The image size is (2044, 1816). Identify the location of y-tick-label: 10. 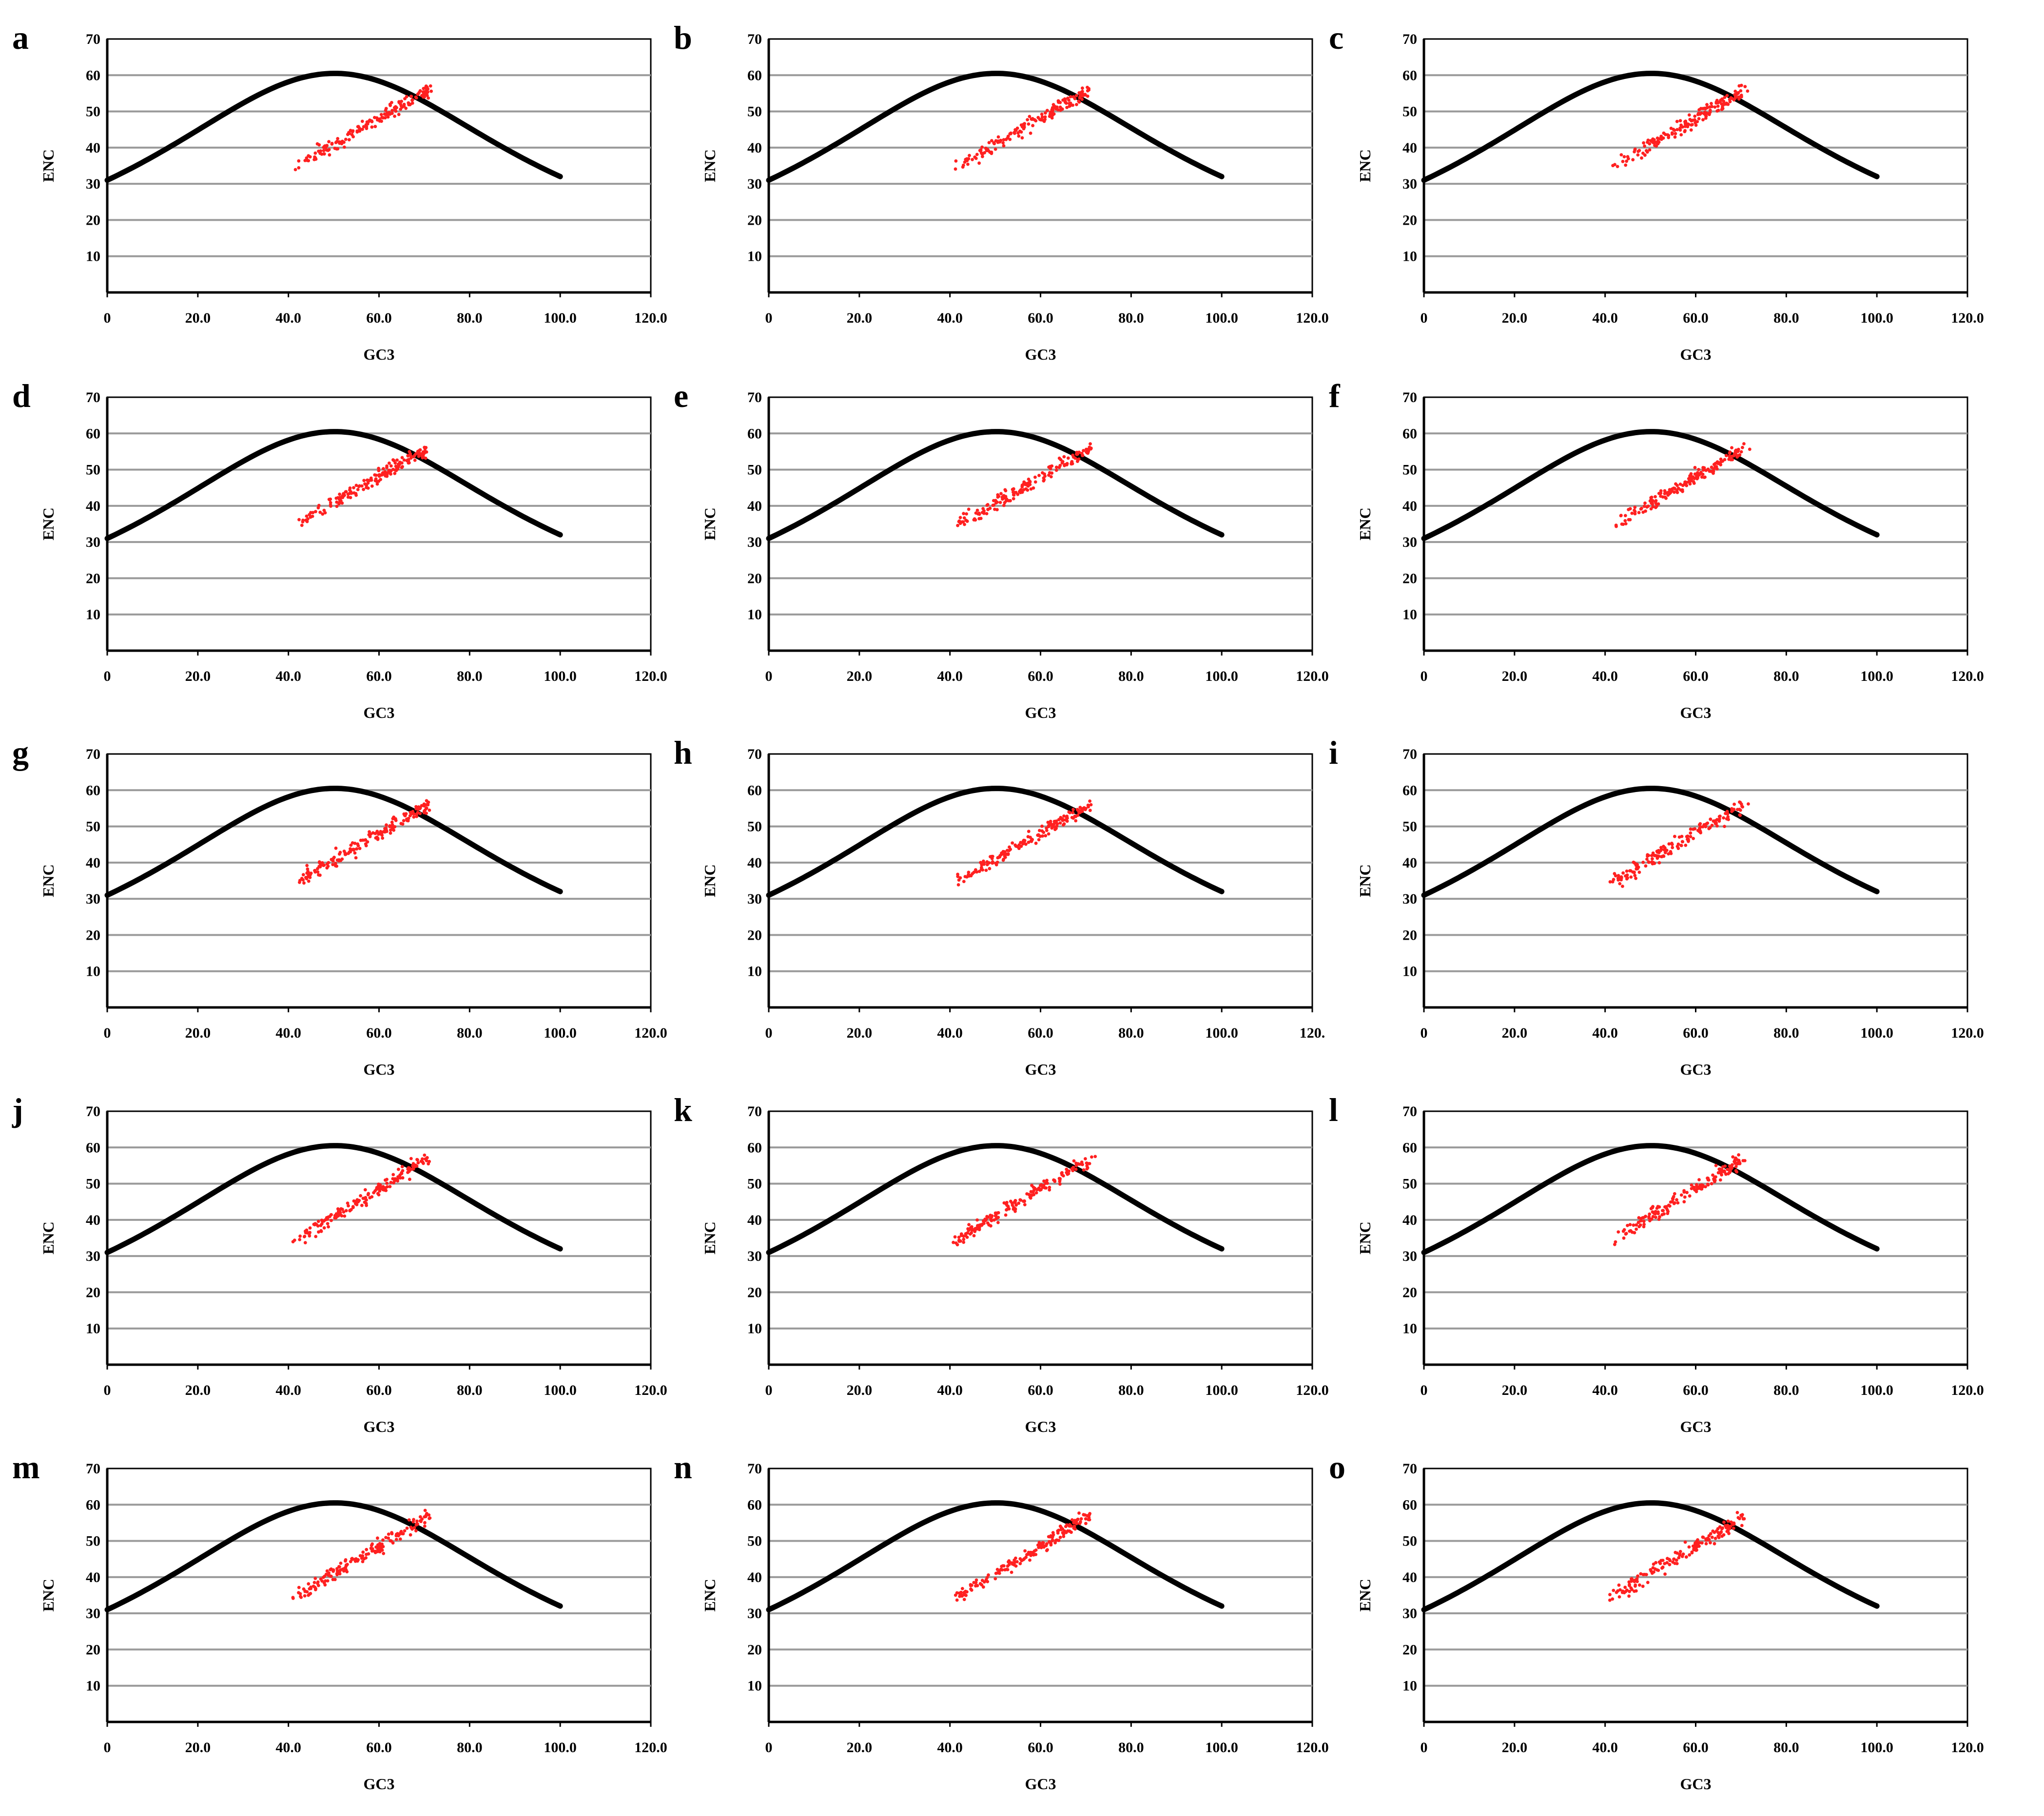
(754, 1329).